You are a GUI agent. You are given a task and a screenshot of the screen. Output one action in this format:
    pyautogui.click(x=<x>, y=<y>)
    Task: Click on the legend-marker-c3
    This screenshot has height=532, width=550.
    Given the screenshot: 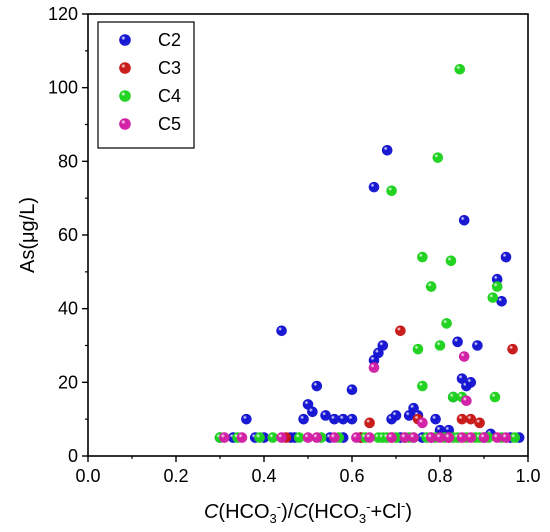 What is the action you would take?
    pyautogui.click(x=125, y=68)
    